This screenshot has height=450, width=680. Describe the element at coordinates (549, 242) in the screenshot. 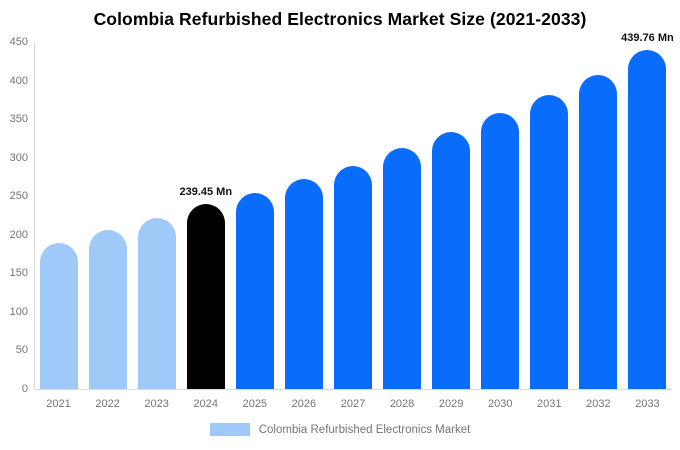

I see `bar-2031` at that location.